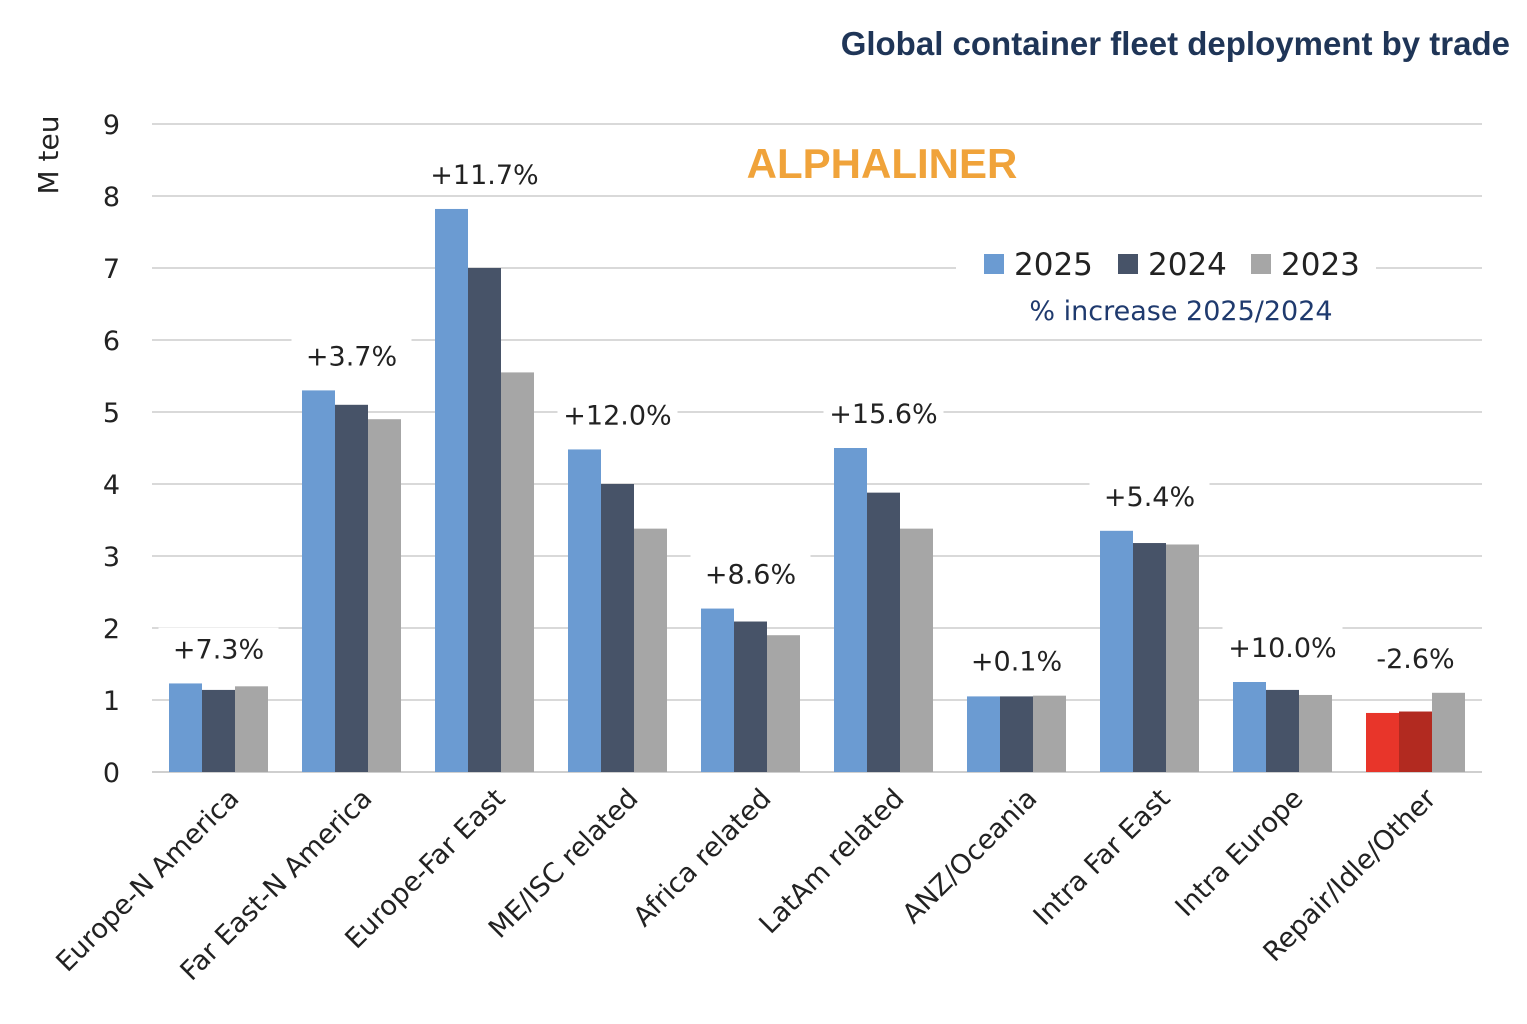  I want to click on legend-swatch-2025, so click(994, 264).